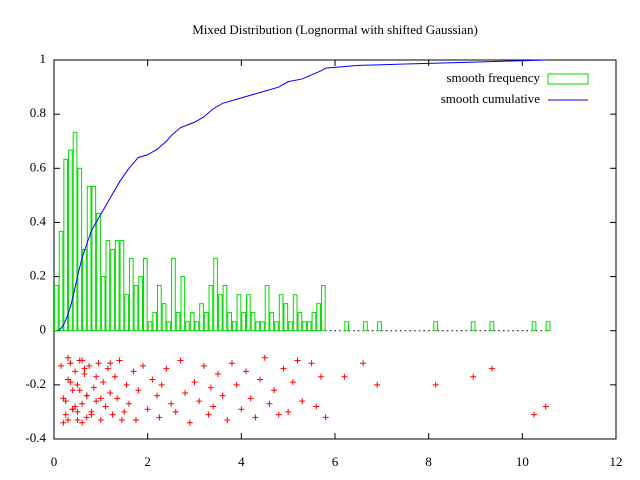 The height and width of the screenshot is (480, 640). I want to click on y-tick-label: 0, so click(43, 329).